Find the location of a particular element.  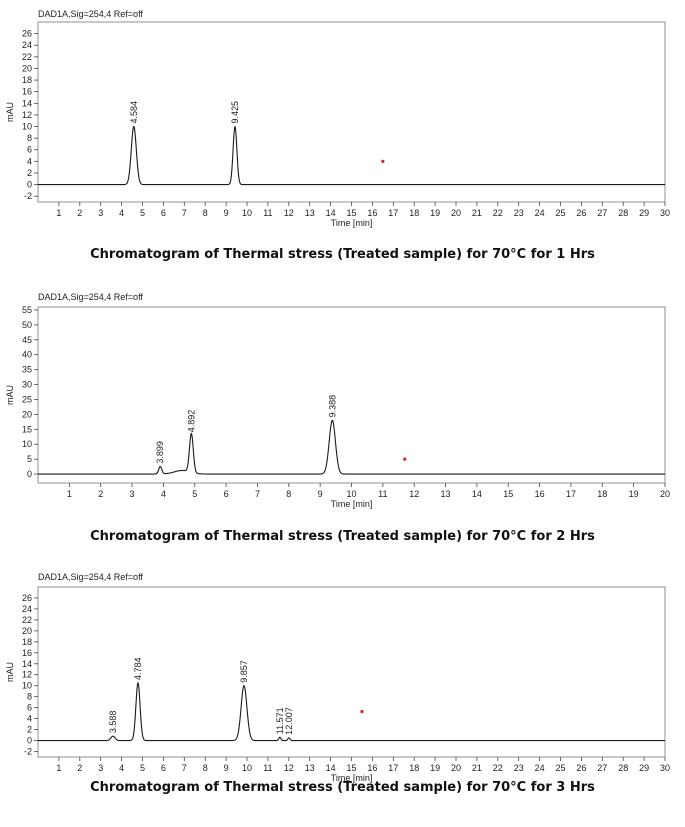

x-tick-label: 22 is located at coordinates (498, 768).